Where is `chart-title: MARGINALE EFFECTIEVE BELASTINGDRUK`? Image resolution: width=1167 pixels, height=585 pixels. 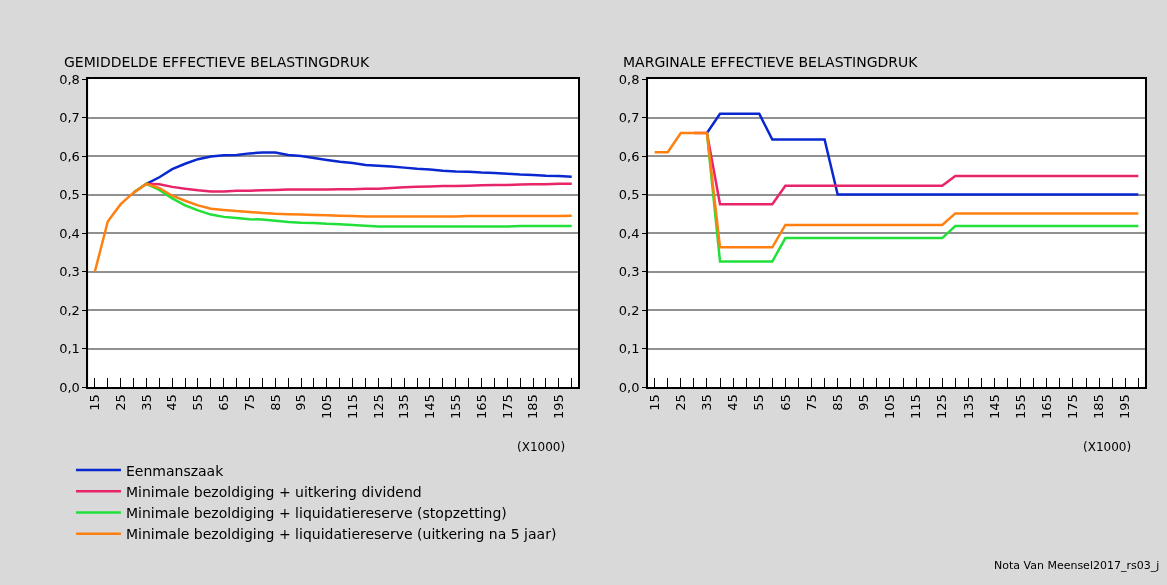 chart-title: MARGINALE EFFECTIEVE BELASTINGDRUK is located at coordinates (771, 62).